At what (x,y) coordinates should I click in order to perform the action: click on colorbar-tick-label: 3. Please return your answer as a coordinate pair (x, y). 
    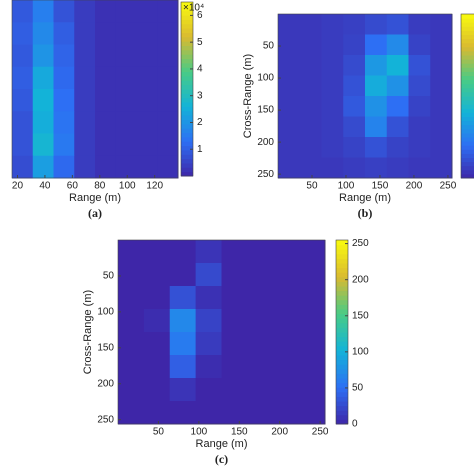
    Looking at the image, I should click on (200, 95).